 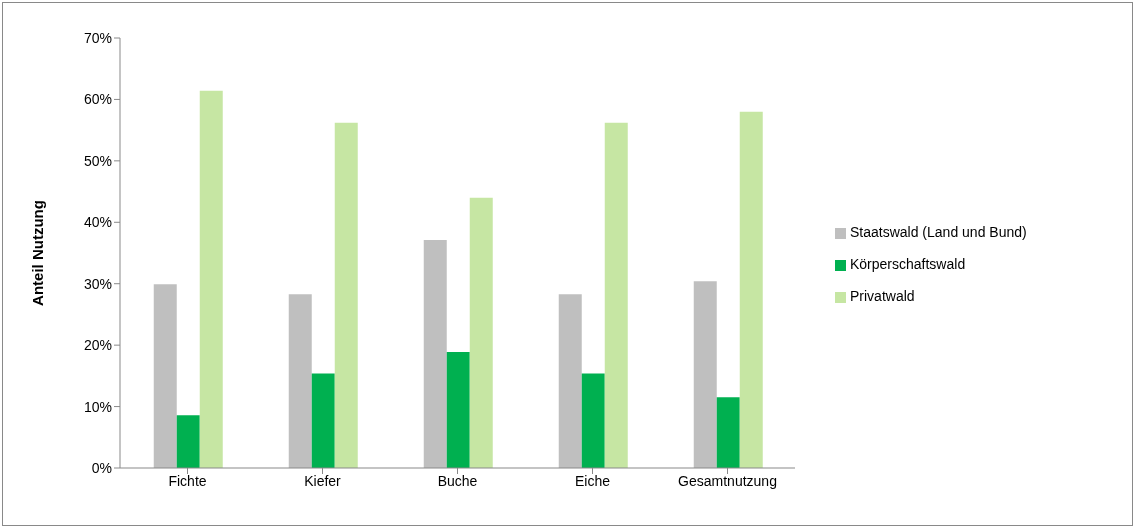 What do you see at coordinates (97, 345) in the screenshot?
I see `y-tick-label: 20%` at bounding box center [97, 345].